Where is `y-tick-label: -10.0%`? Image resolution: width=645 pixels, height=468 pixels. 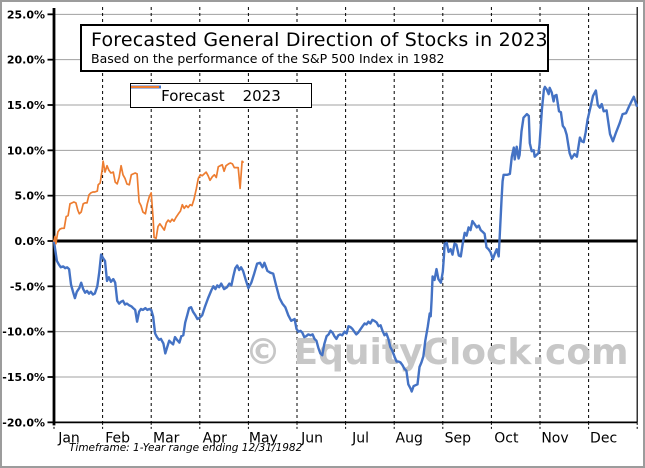 y-tick-label: -10.0% is located at coordinates (23, 332).